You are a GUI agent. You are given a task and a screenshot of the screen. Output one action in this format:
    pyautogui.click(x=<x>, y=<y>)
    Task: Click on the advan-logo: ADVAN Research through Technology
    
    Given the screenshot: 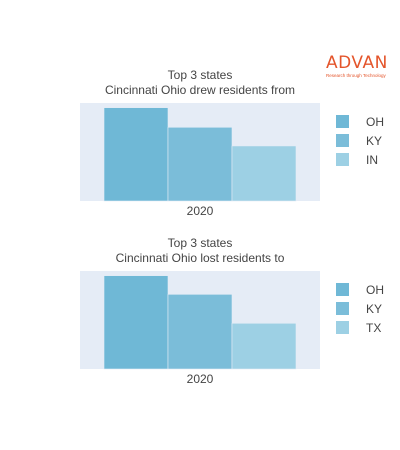 What is the action you would take?
    pyautogui.click(x=361, y=66)
    